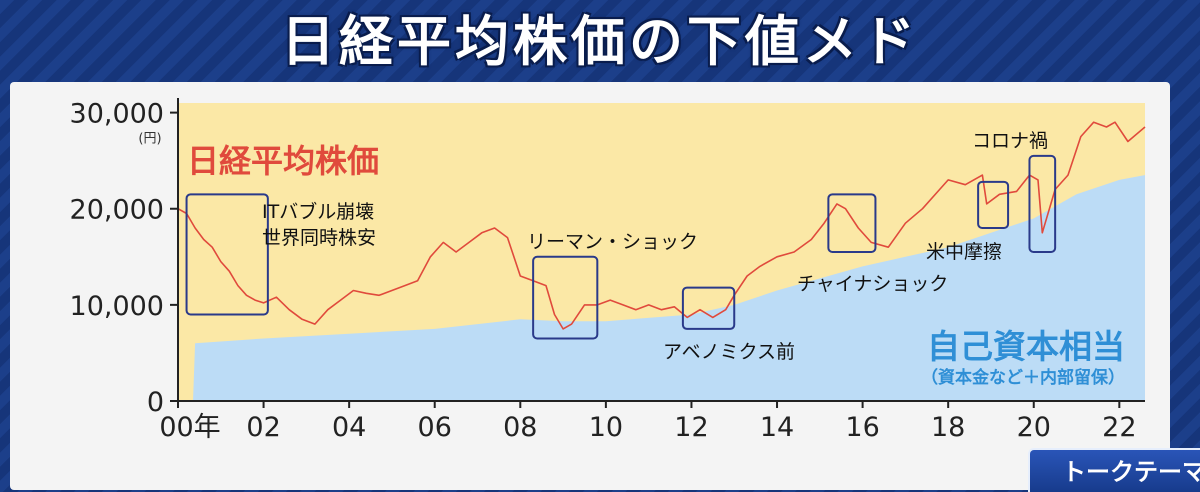 This screenshot has height=492, width=1200. Describe the element at coordinates (117, 114) in the screenshot. I see `y-tick-label: 30,000` at that location.